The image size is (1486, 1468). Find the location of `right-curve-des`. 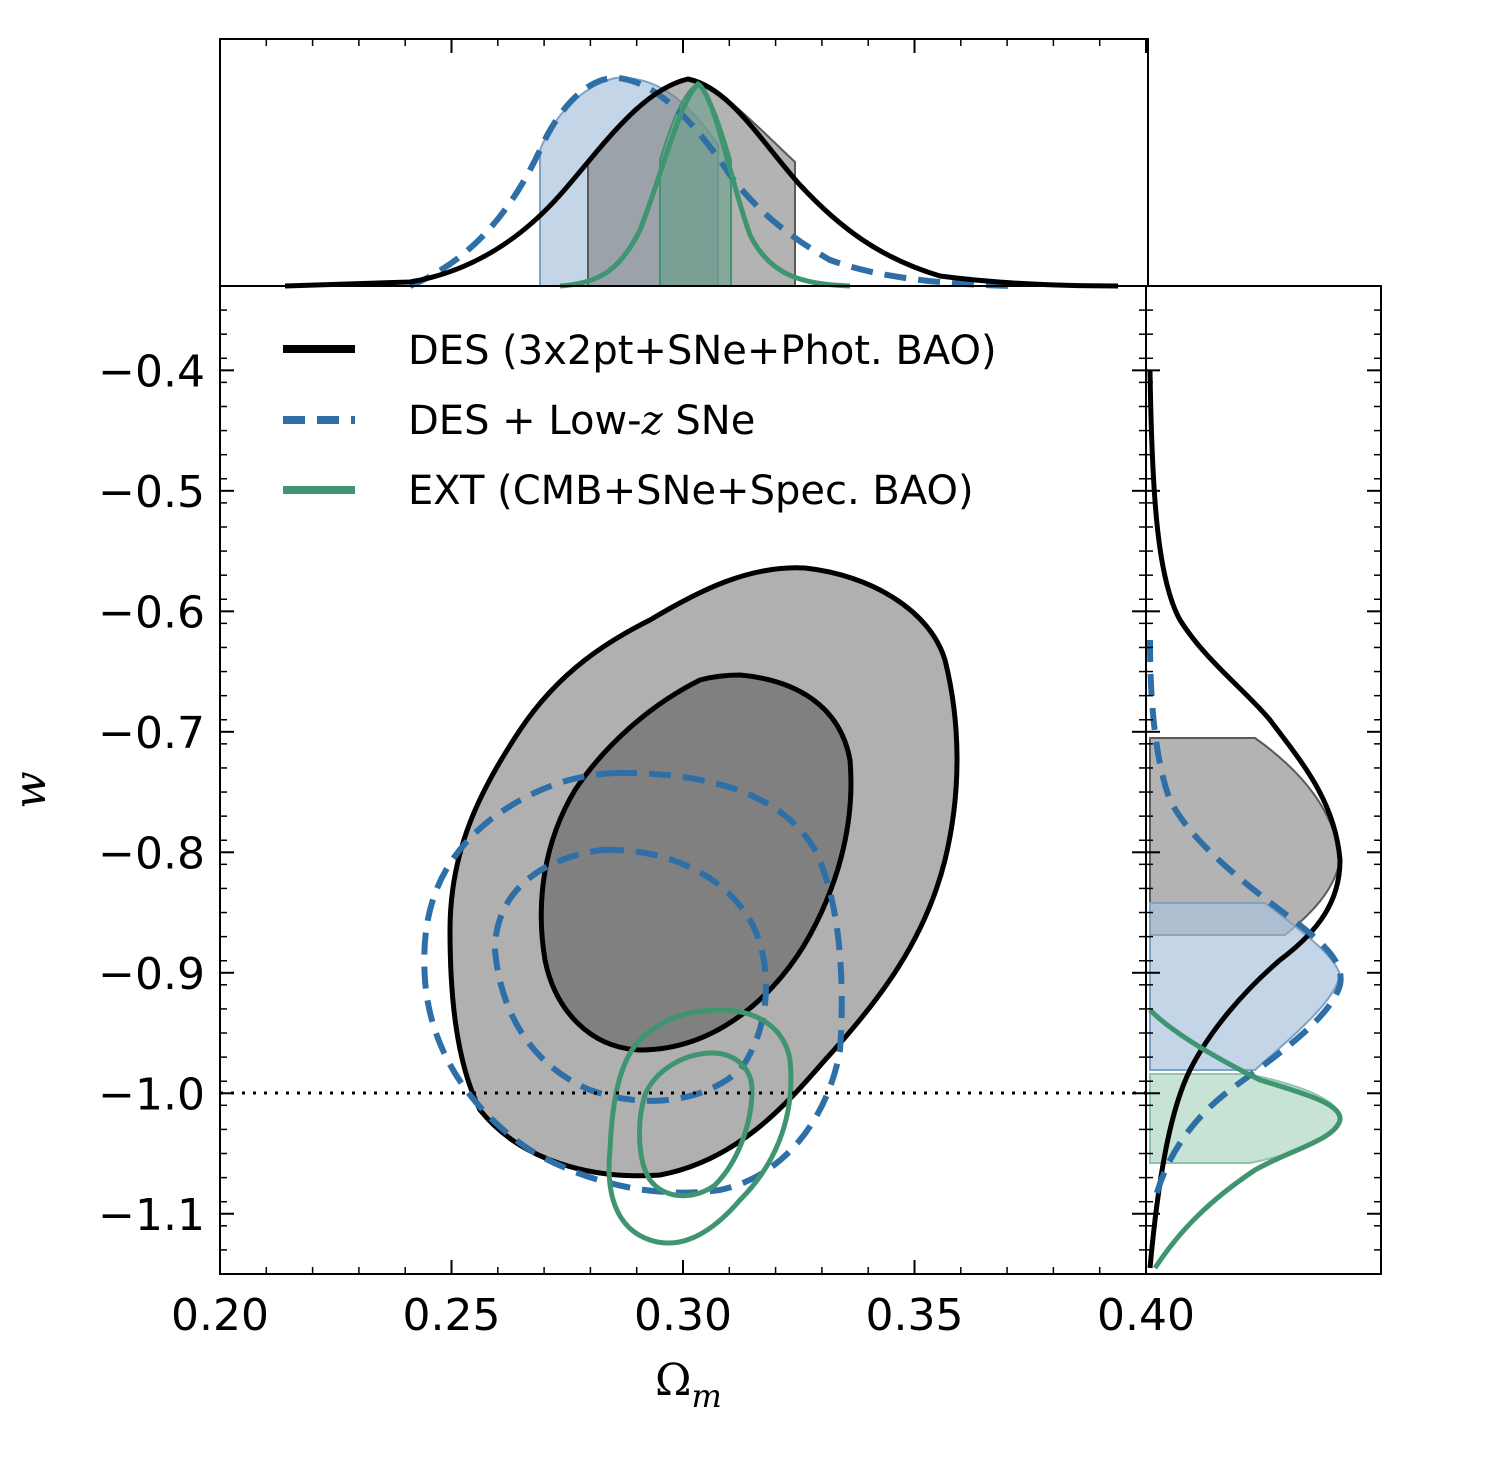

right-curve-des is located at coordinates (1245, 819).